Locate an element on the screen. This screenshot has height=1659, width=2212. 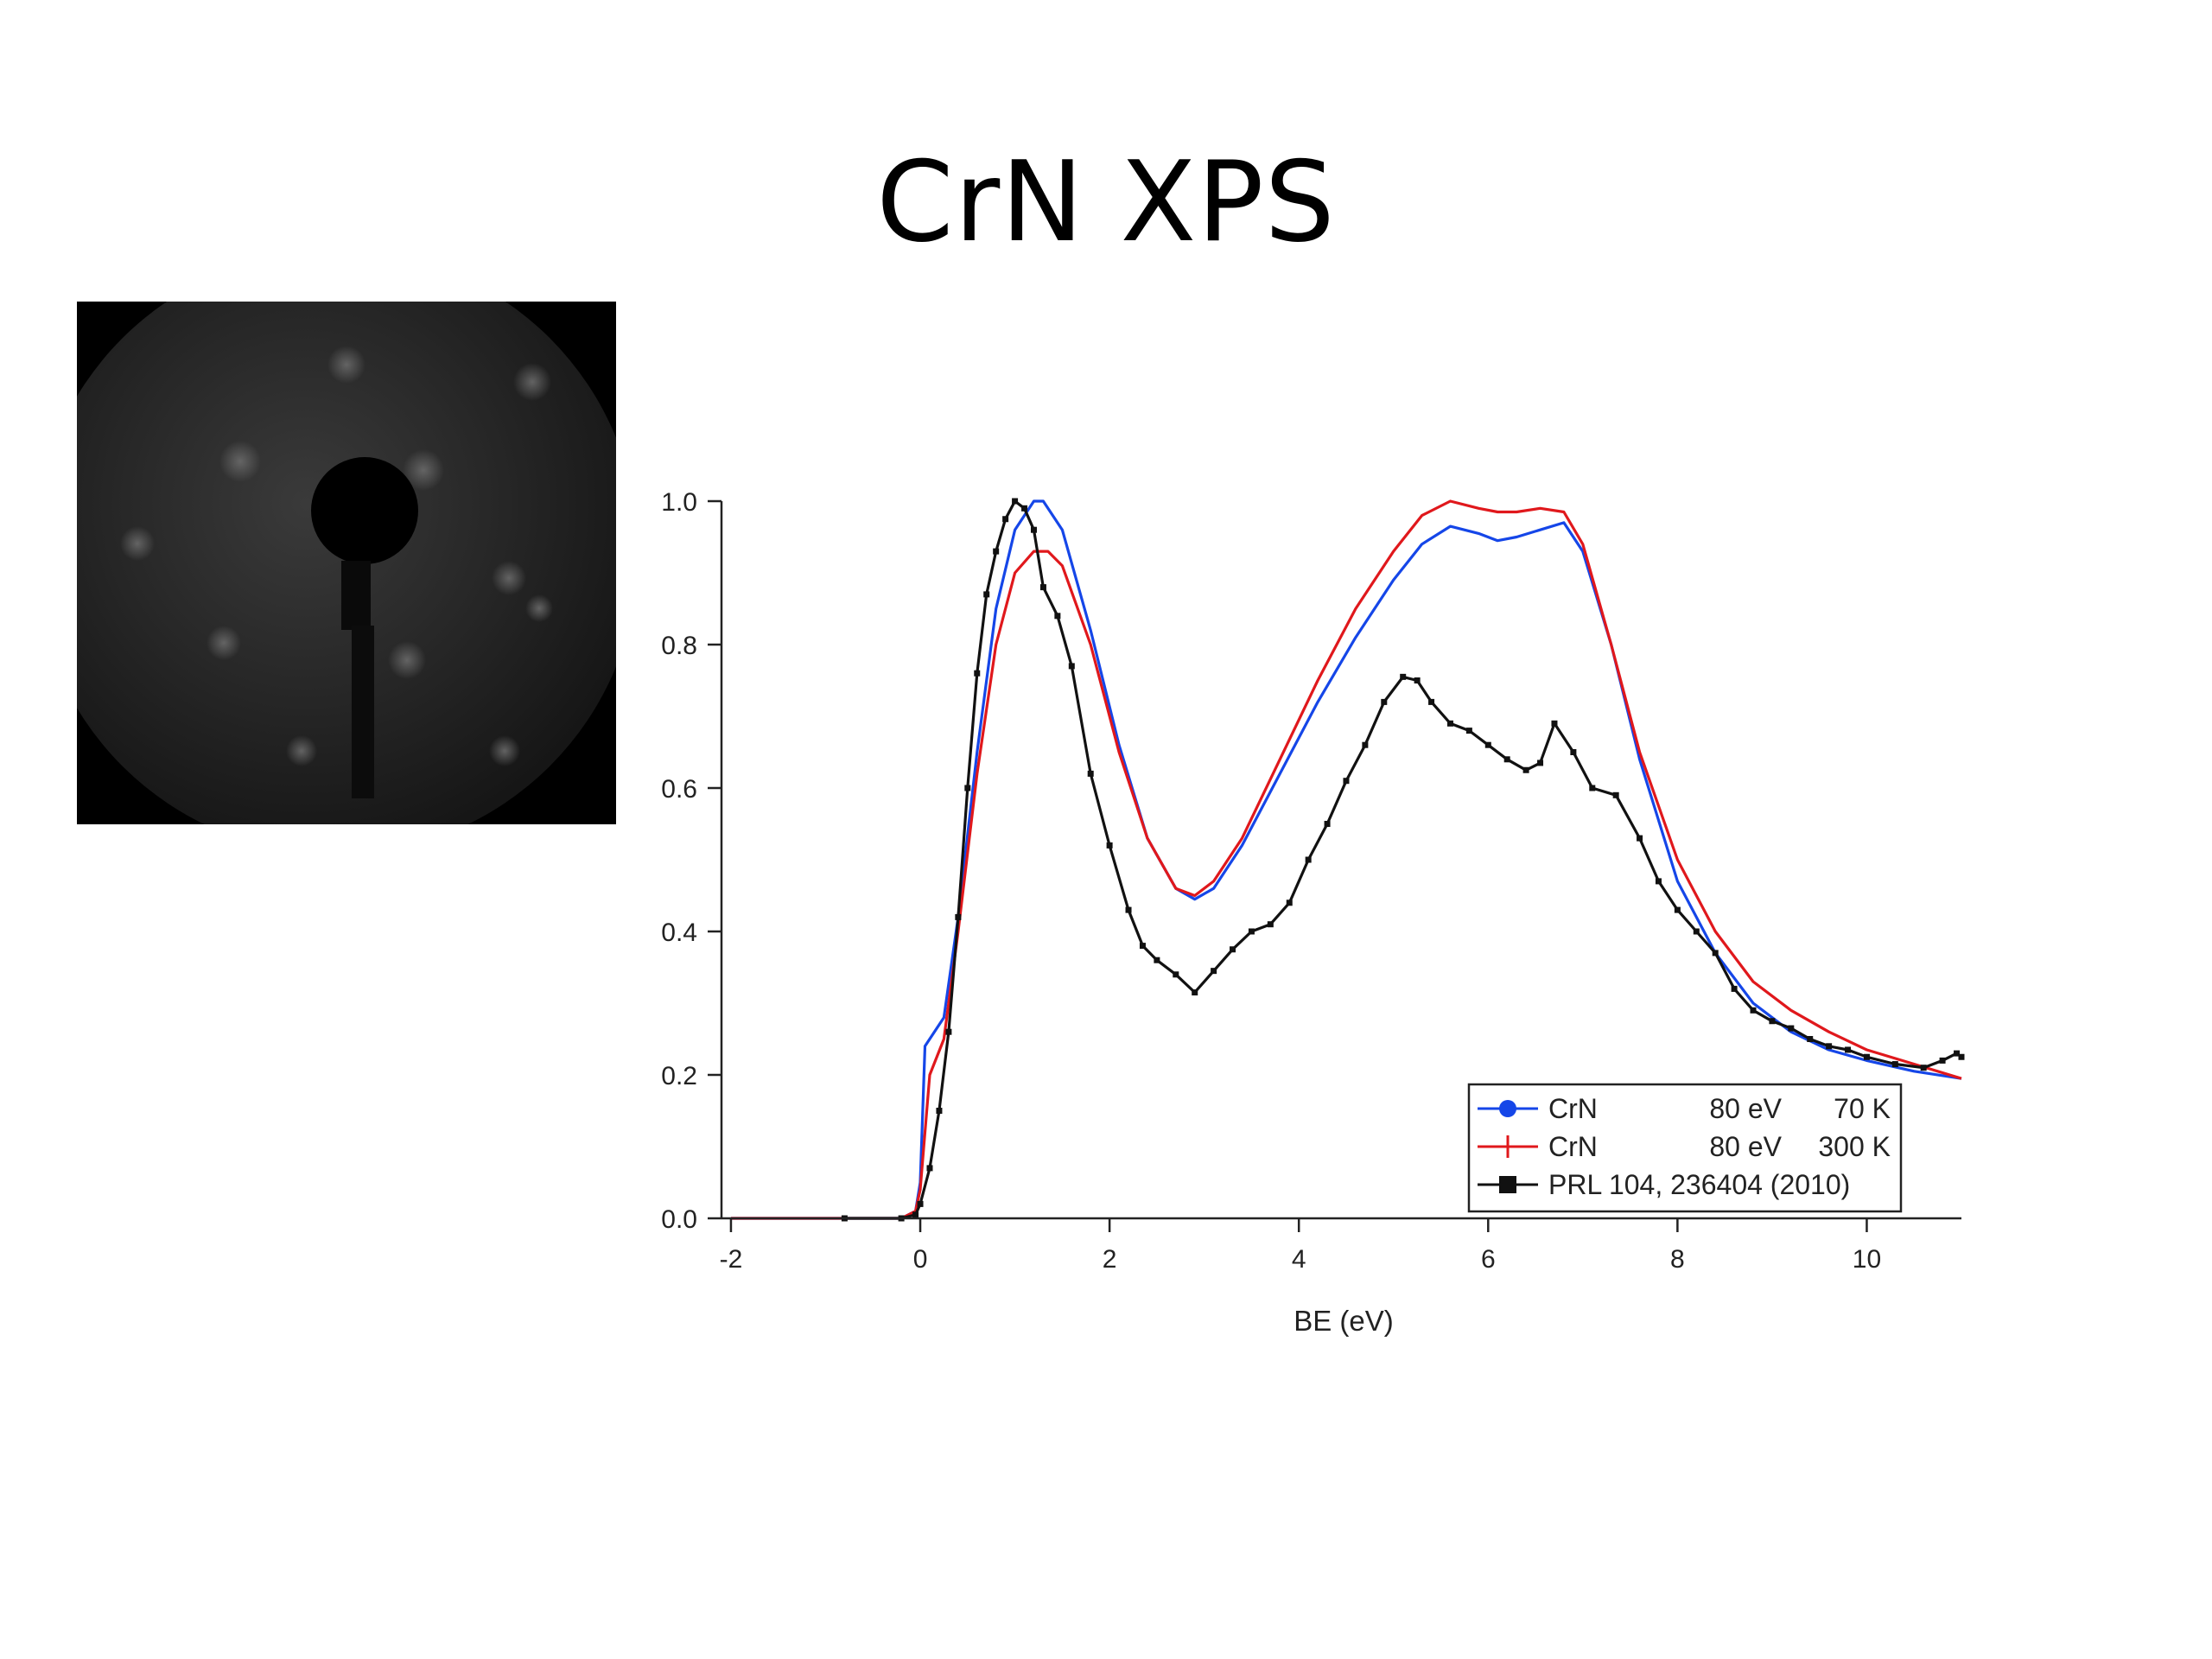
legend-square-marker is located at coordinates (1507, 1184).